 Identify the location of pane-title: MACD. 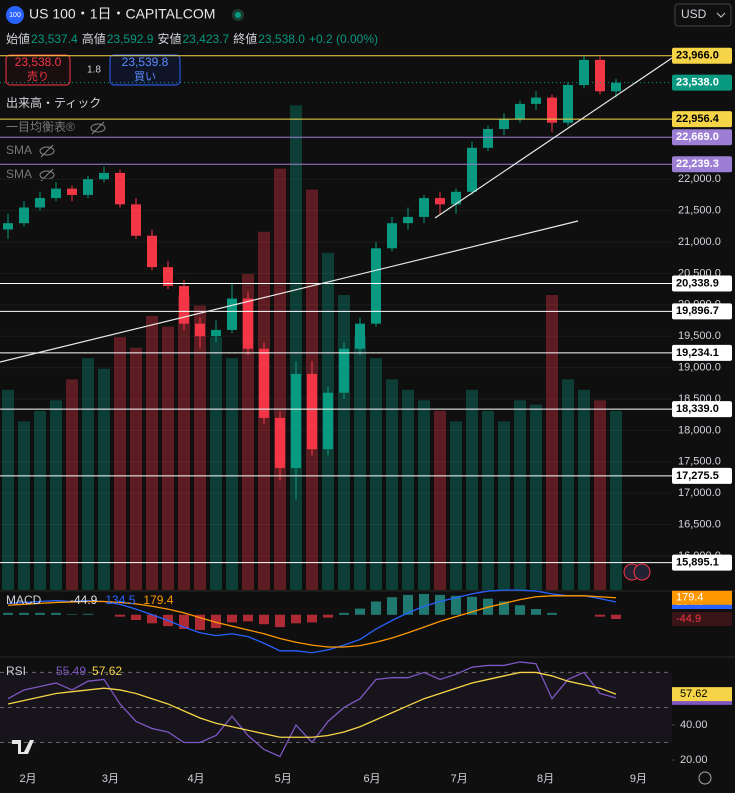
(24, 600).